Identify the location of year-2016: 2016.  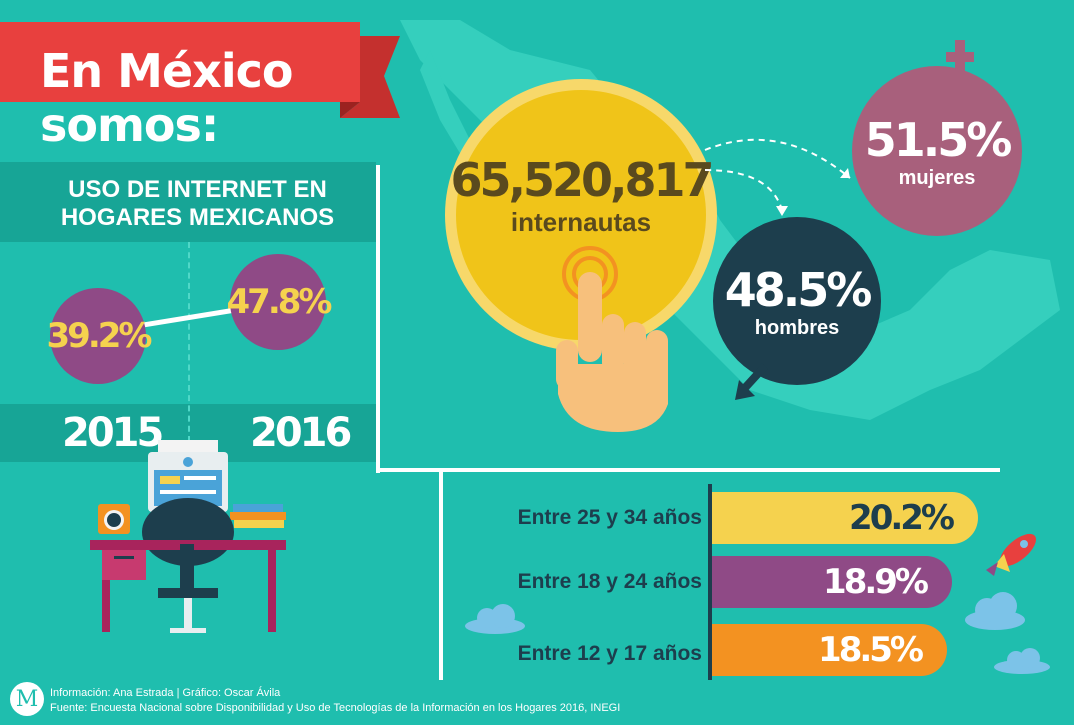
(301, 433).